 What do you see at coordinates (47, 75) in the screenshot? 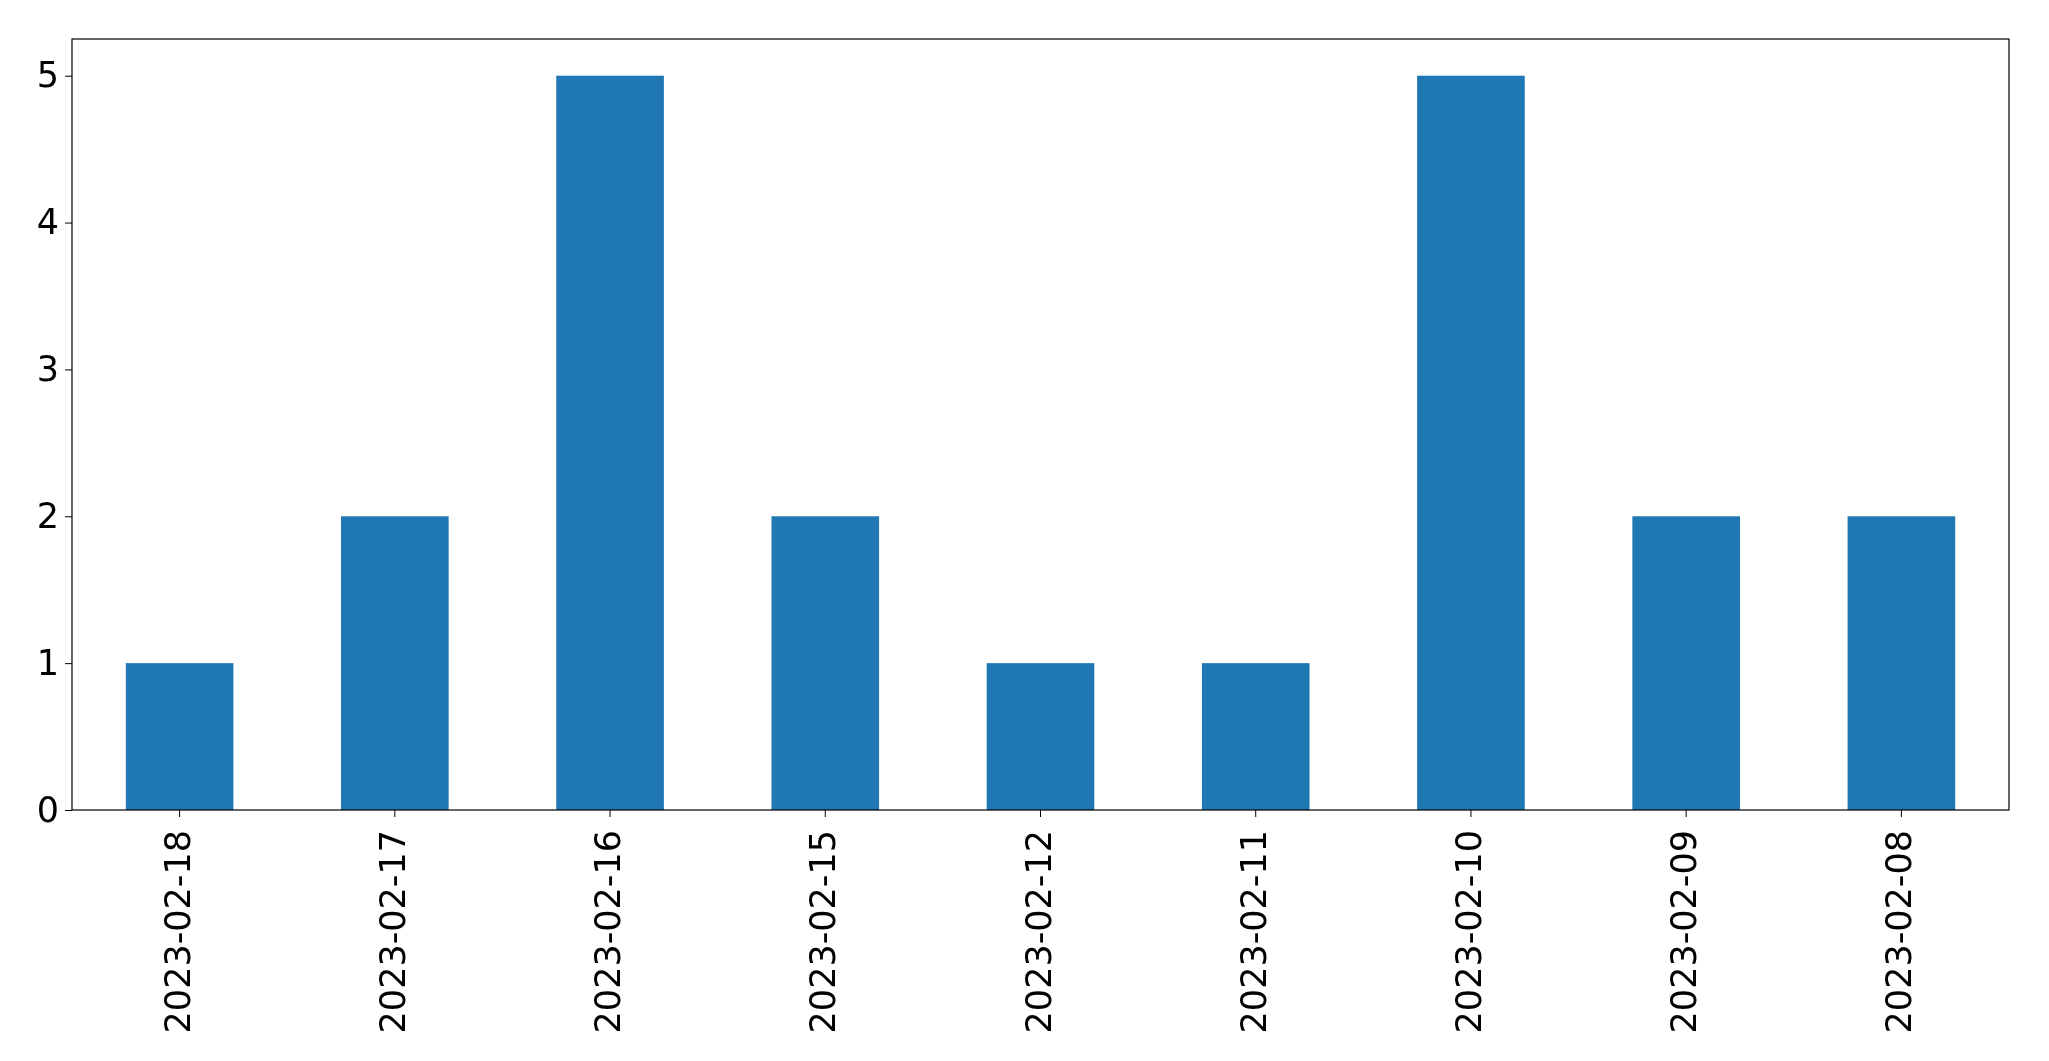
I see `y-tick-label: 5` at bounding box center [47, 75].